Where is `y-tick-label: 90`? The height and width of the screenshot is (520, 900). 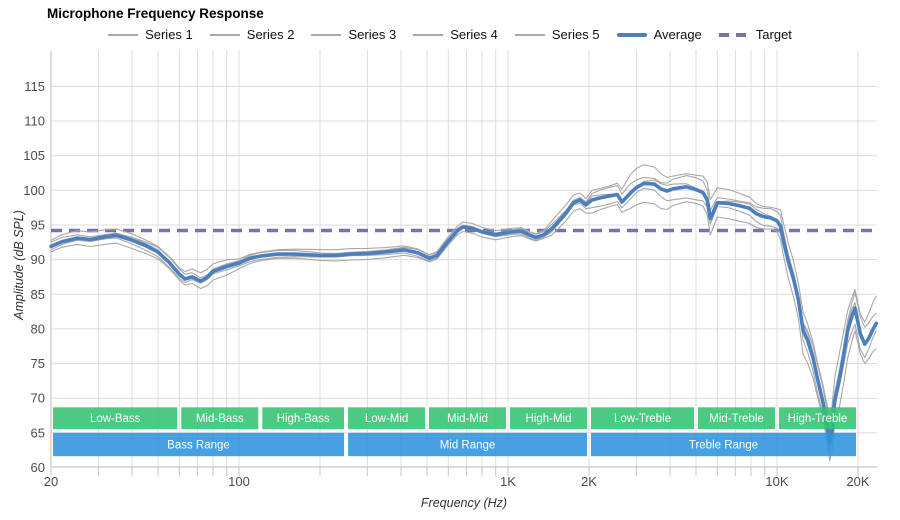
y-tick-label: 90 is located at coordinates (38, 259).